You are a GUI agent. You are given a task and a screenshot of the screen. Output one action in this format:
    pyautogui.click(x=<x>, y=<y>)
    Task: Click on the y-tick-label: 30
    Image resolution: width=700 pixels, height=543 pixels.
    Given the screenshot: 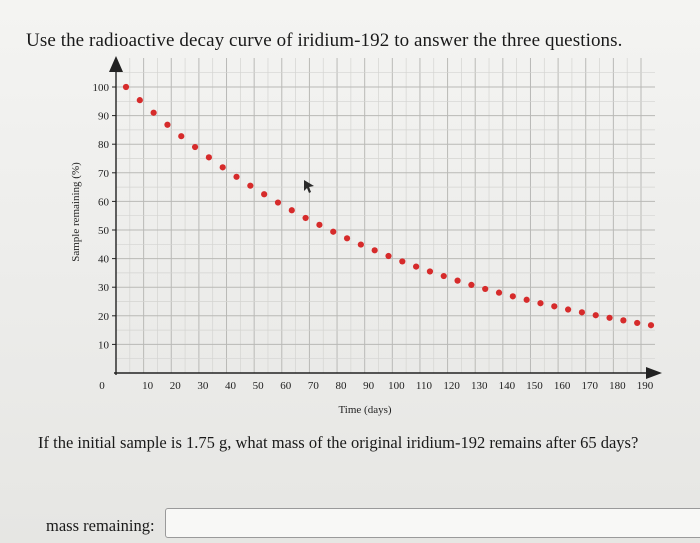 What is the action you would take?
    pyautogui.click(x=104, y=288)
    